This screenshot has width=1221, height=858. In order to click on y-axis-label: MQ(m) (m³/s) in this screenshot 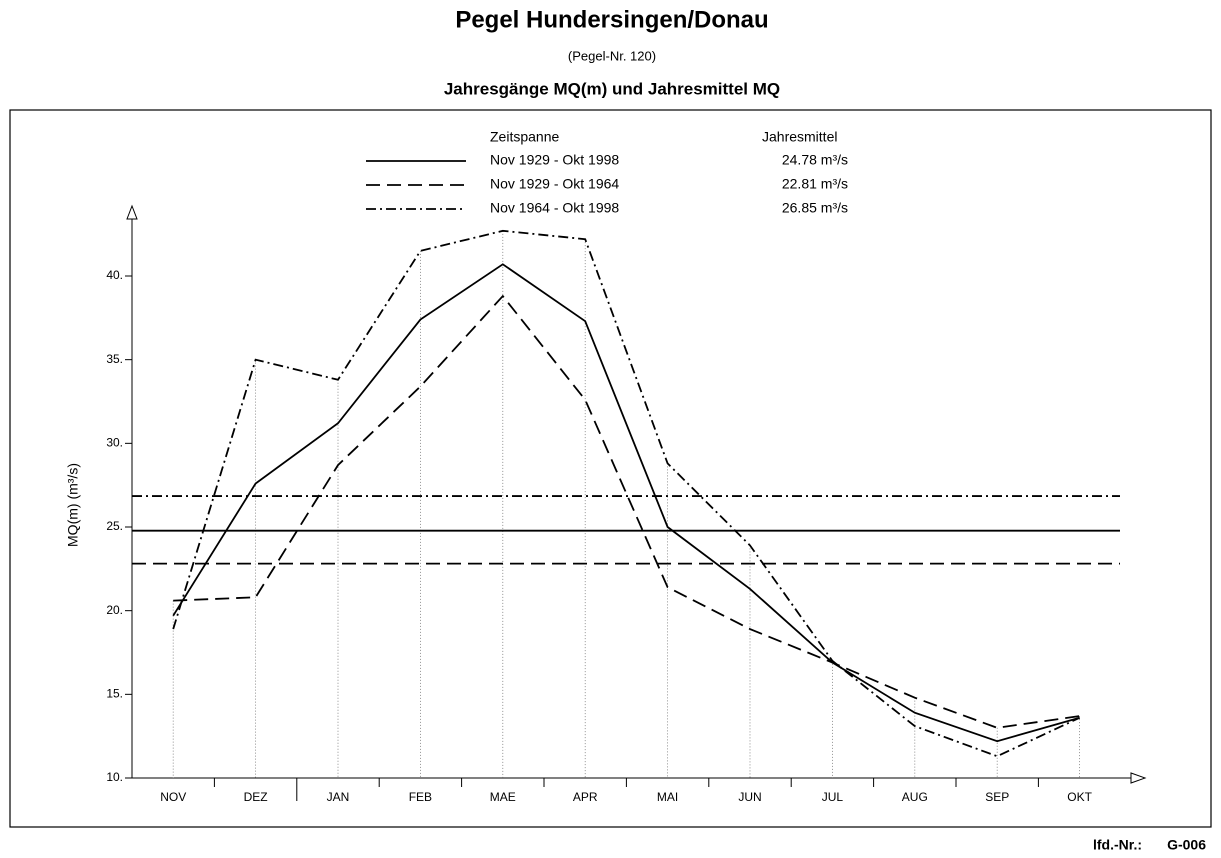, I will do `click(73, 505)`.